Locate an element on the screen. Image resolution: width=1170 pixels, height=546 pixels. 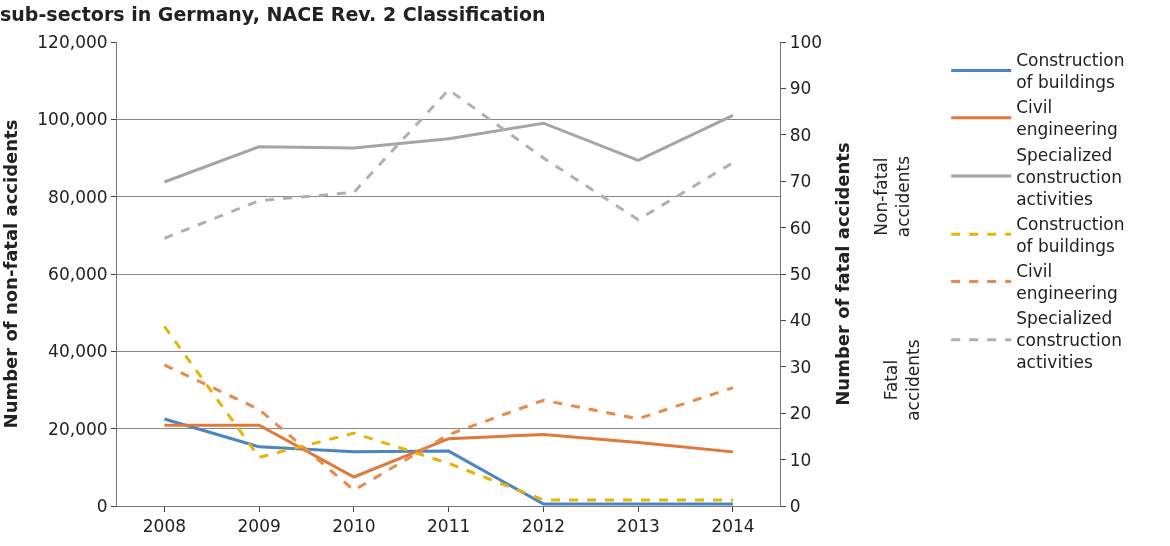
x-tick-label: 2014 is located at coordinates (733, 526).